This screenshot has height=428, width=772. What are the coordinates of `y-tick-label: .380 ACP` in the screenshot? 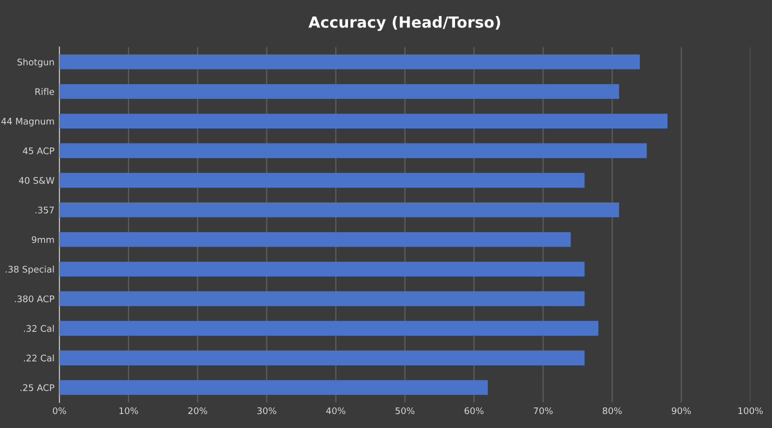 It's located at (34, 298).